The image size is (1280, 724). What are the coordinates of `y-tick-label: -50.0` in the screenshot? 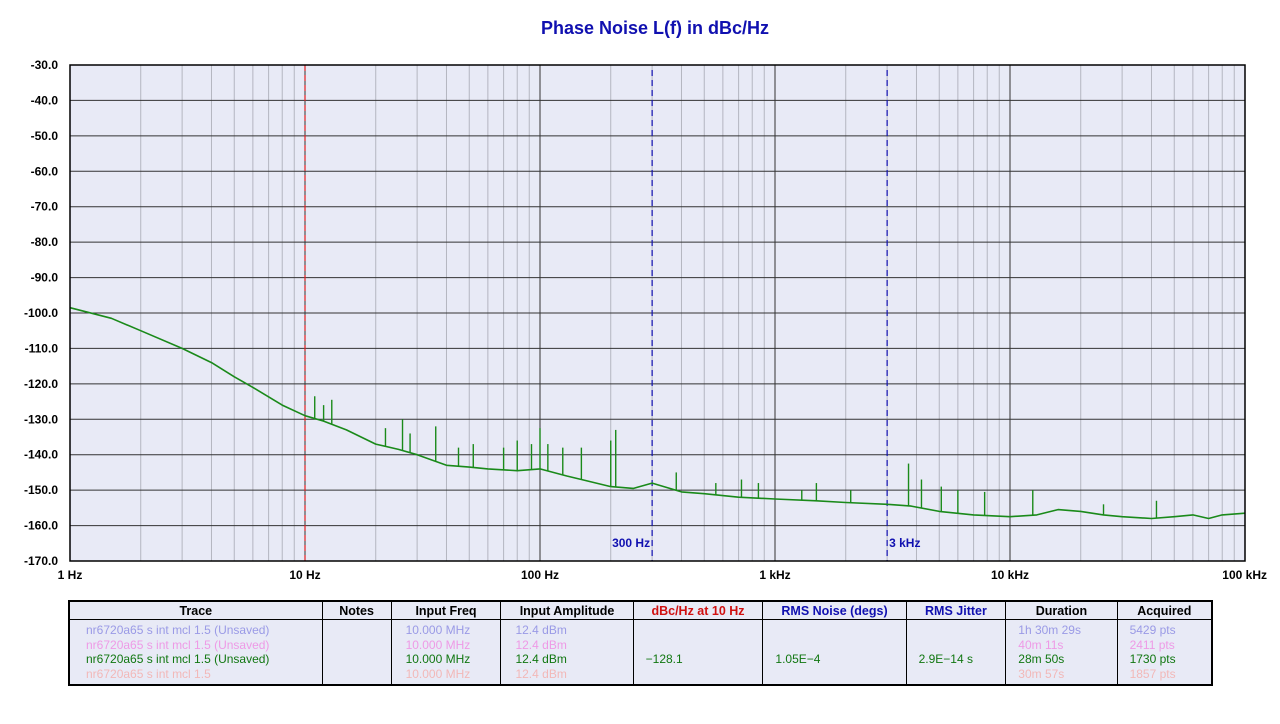 It's located at (45, 136).